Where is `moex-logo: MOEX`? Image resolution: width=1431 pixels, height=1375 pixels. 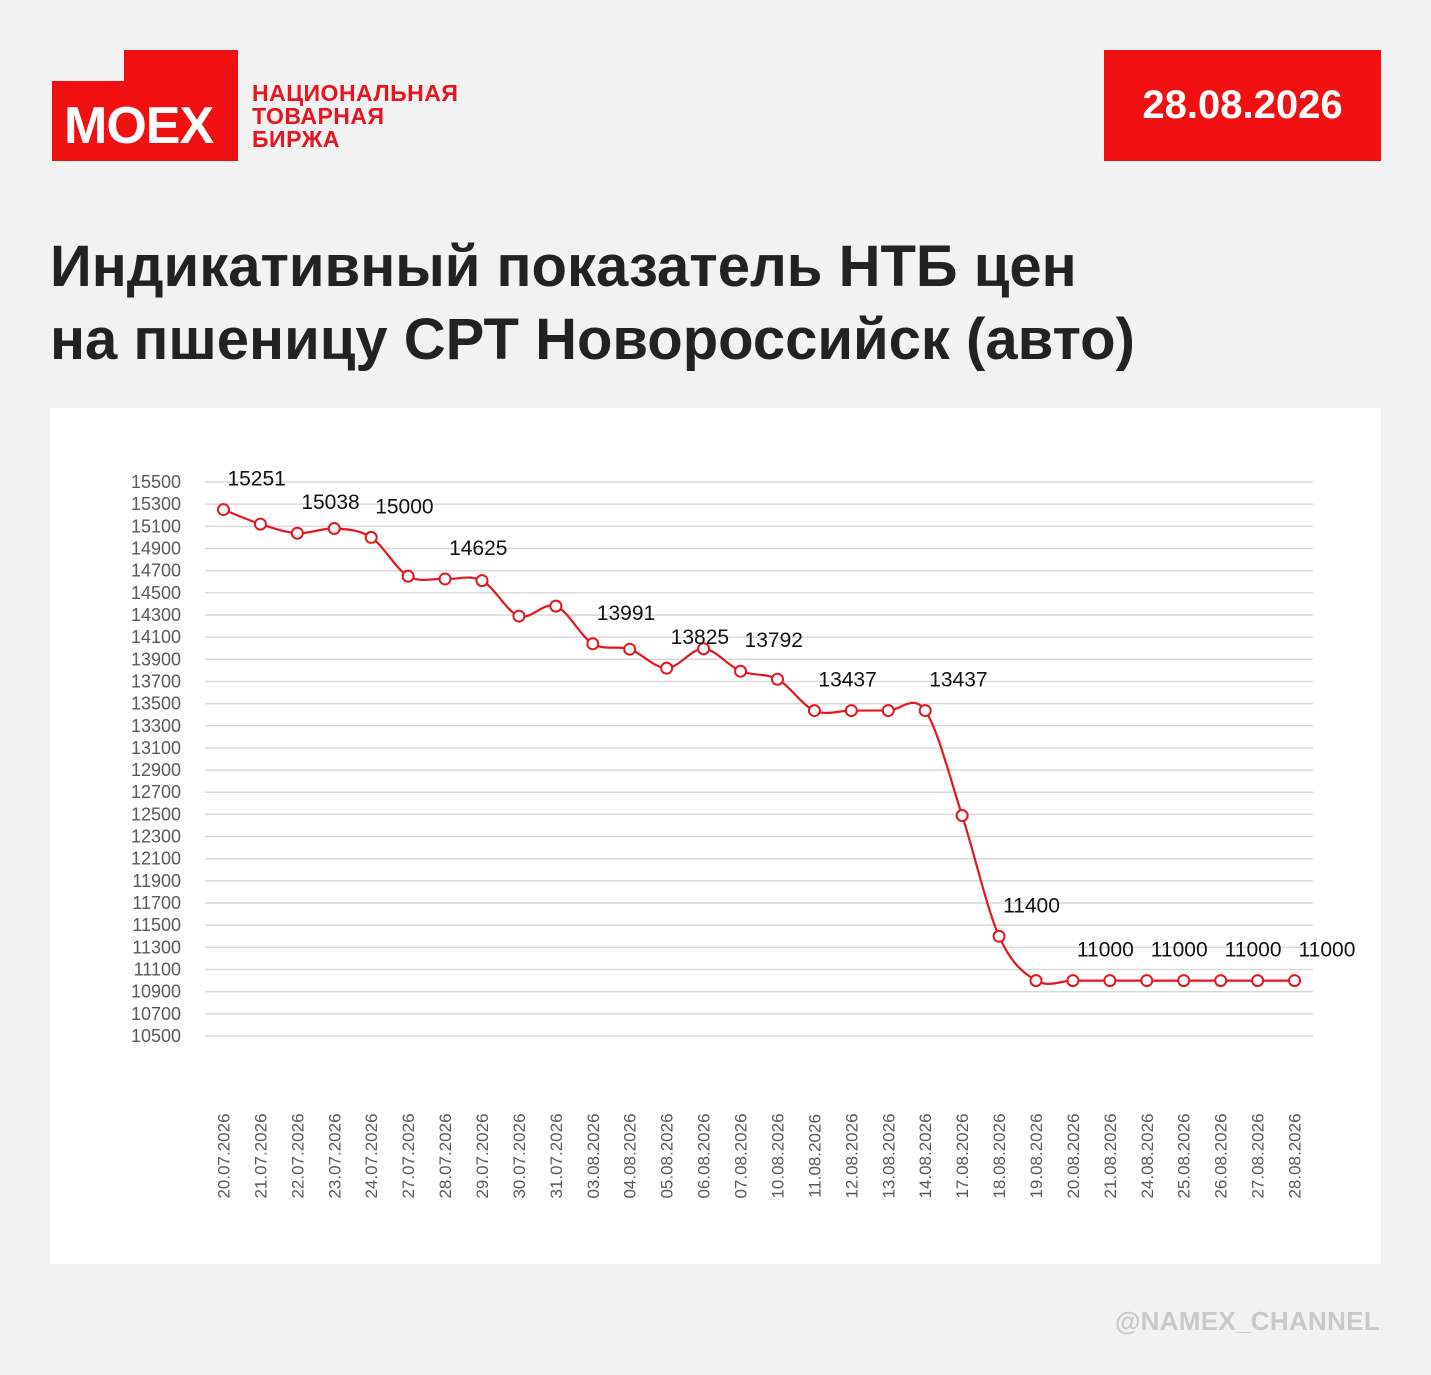 moex-logo: MOEX is located at coordinates (145, 105).